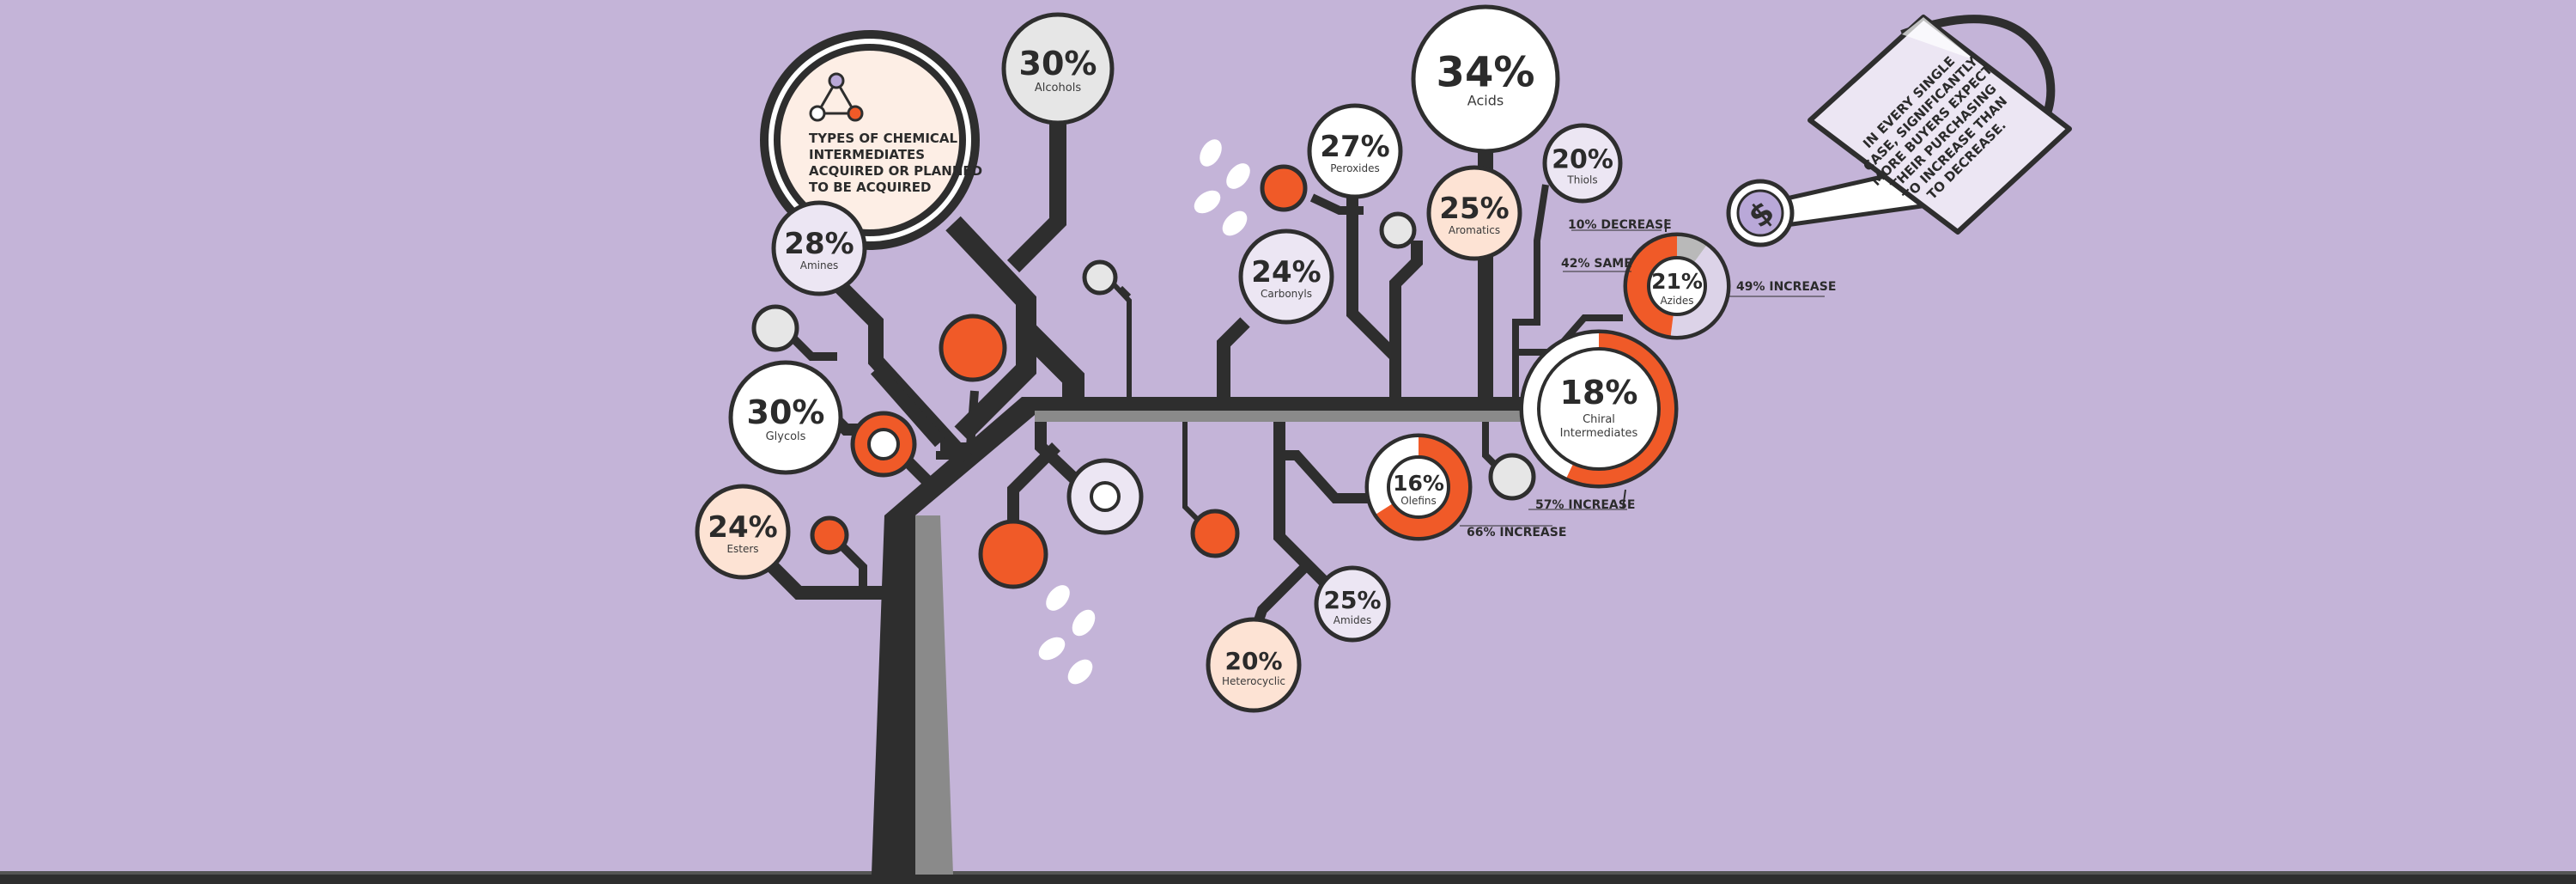 The image size is (2576, 884). What do you see at coordinates (742, 549) in the screenshot?
I see `node-esters-label: Esters` at bounding box center [742, 549].